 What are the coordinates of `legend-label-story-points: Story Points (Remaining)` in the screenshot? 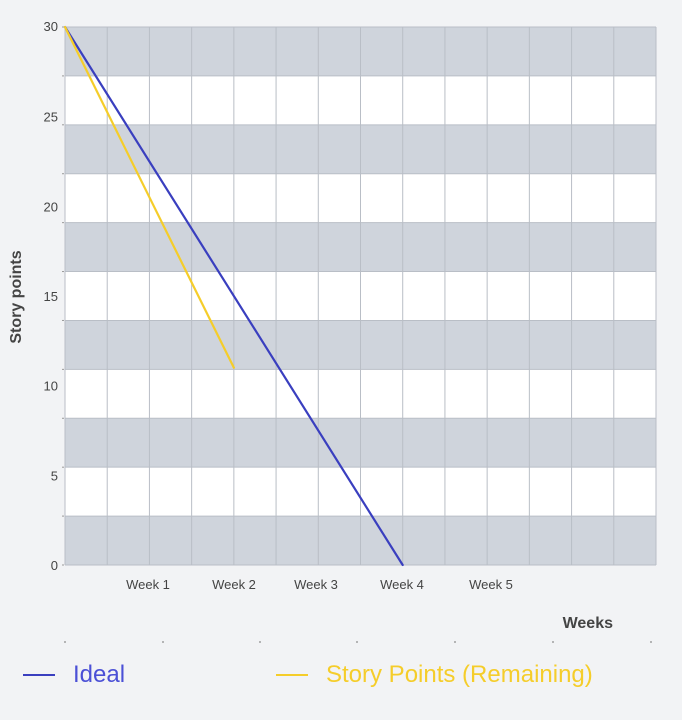 It's located at (459, 674).